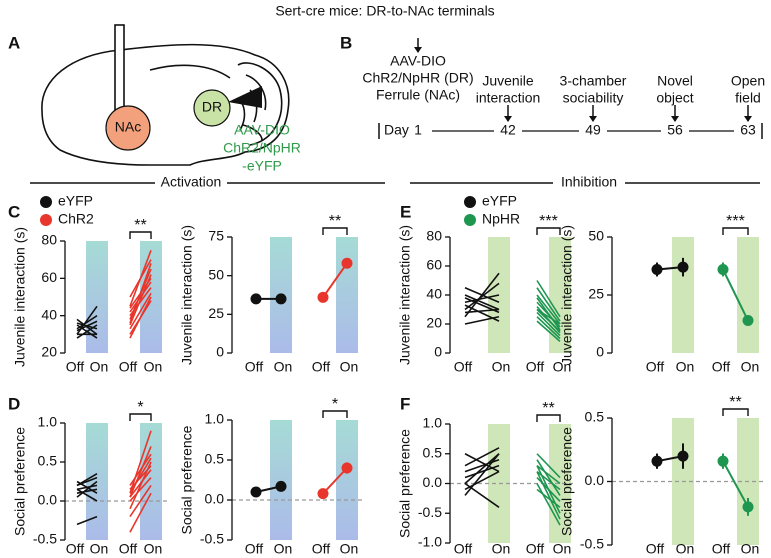 This screenshot has width=771, height=558. What do you see at coordinates (14, 42) in the screenshot?
I see `panel-label: A` at bounding box center [14, 42].